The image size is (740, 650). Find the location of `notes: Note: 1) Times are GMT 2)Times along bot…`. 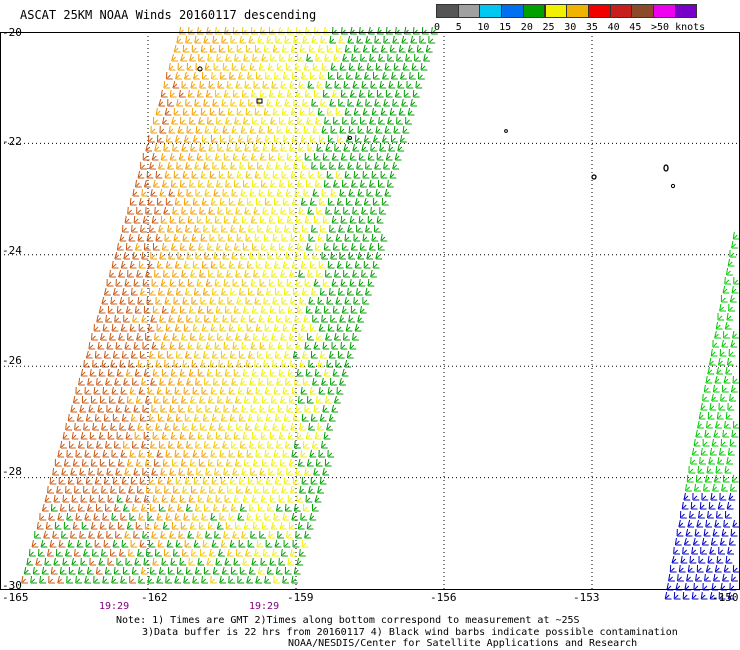

notes: Note: 1) Times are GMT 2)Times along bot… is located at coordinates (370, 632).